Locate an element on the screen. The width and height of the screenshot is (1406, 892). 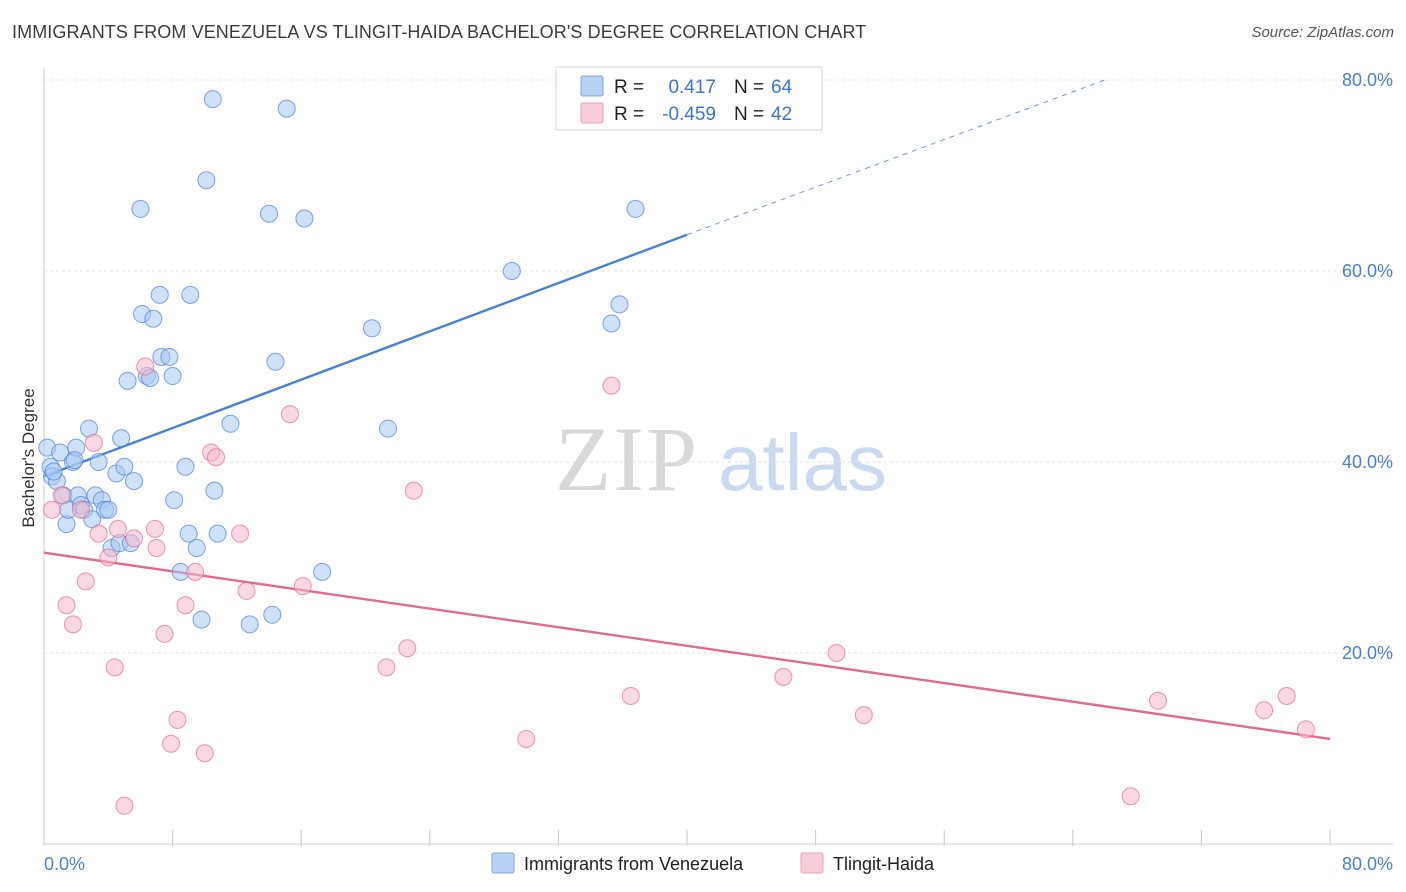
source-credit: Source: ZipAtlas.com is located at coordinates (1322, 32).